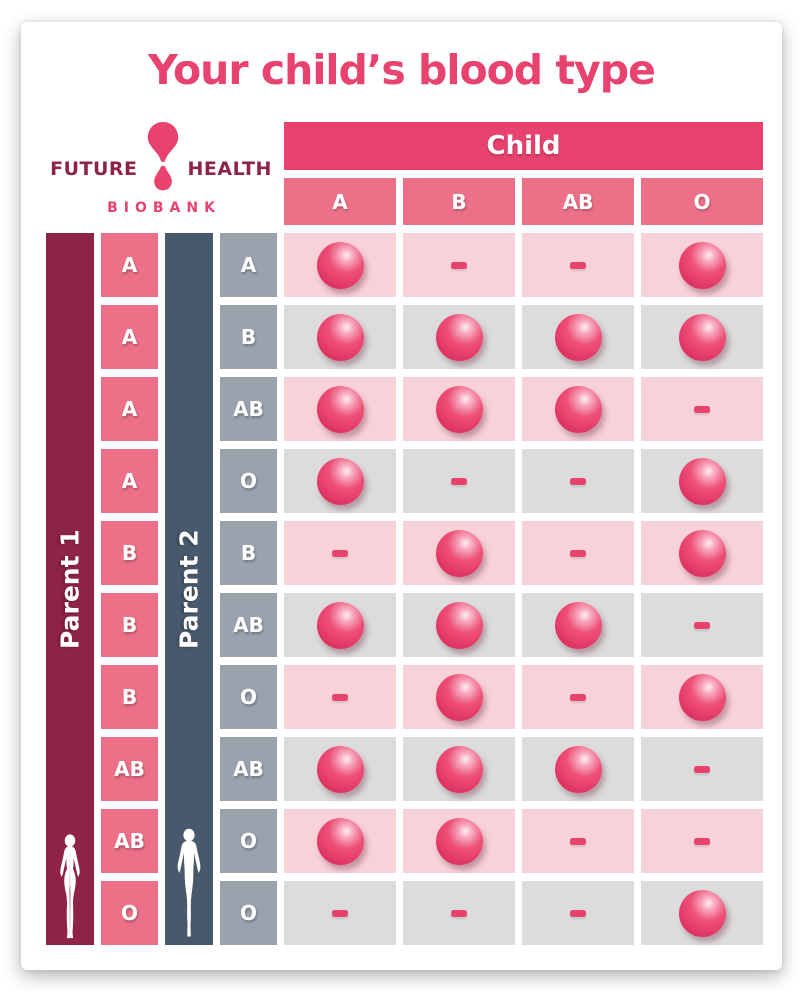 The height and width of the screenshot is (992, 800). I want to click on column-header-ab: AB, so click(578, 201).